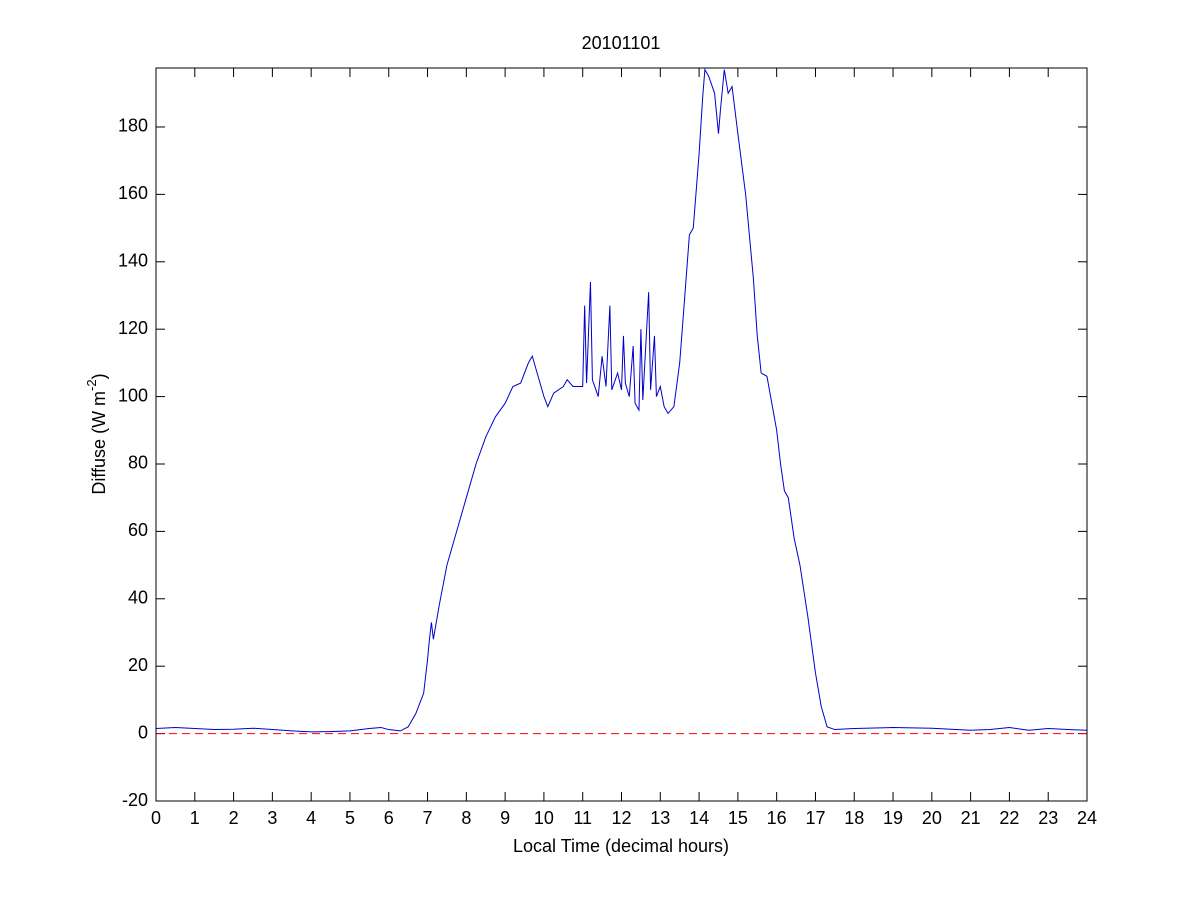 The image size is (1201, 900). Describe the element at coordinates (1048, 818) in the screenshot. I see `x-tick-label: 23` at that location.